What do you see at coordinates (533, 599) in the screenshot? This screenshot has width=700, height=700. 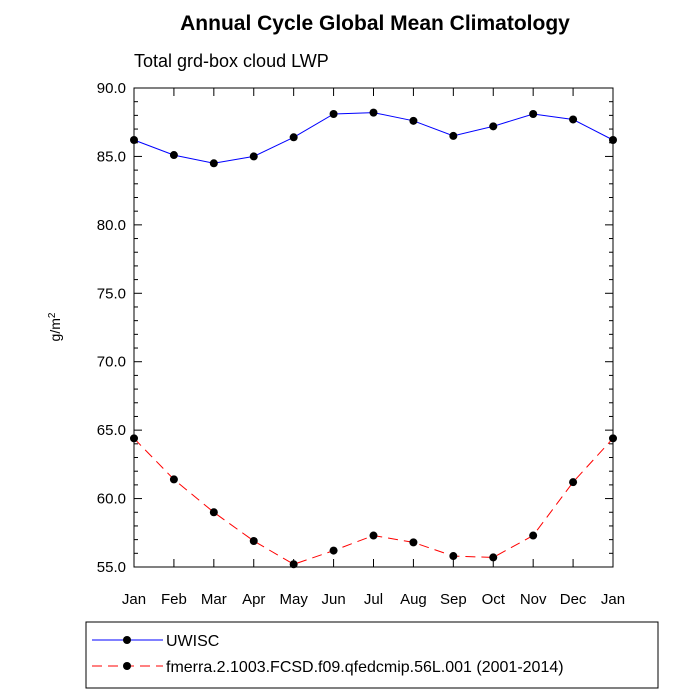 I see `x-tick-label: Nov` at bounding box center [533, 599].